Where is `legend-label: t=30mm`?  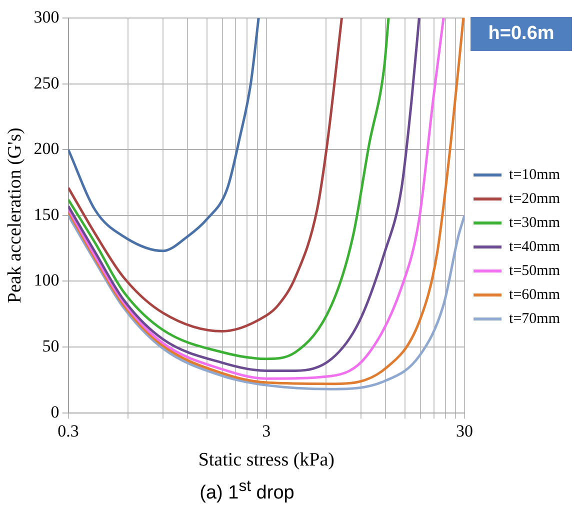
legend-label: t=30mm is located at coordinates (534, 222).